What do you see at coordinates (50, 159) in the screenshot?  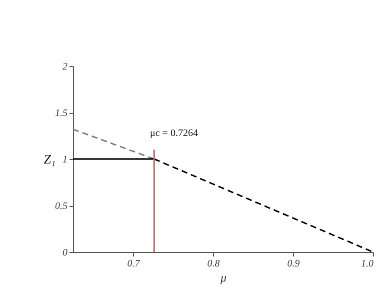 I see `y-axis-title: Z₁` at bounding box center [50, 159].